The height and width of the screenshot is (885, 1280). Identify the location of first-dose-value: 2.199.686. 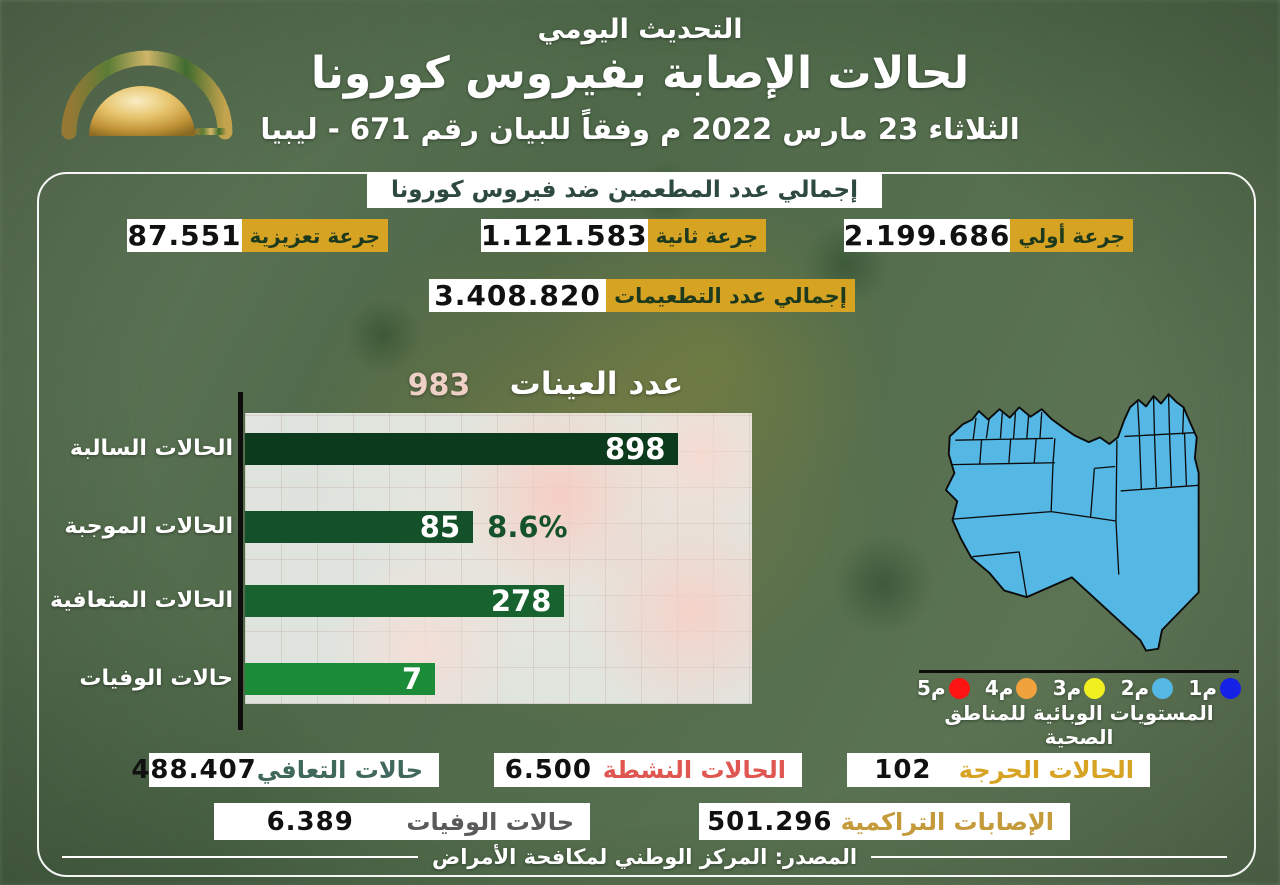
(927, 235).